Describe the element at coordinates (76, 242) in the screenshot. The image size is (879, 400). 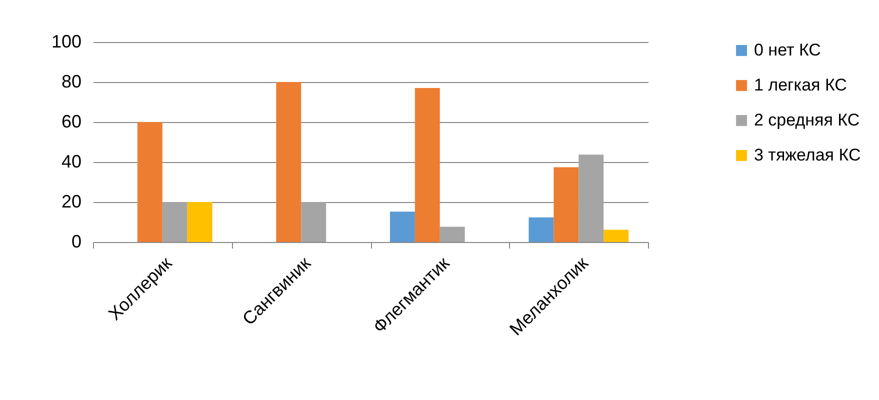
I see `y-tick-label: 0` at that location.